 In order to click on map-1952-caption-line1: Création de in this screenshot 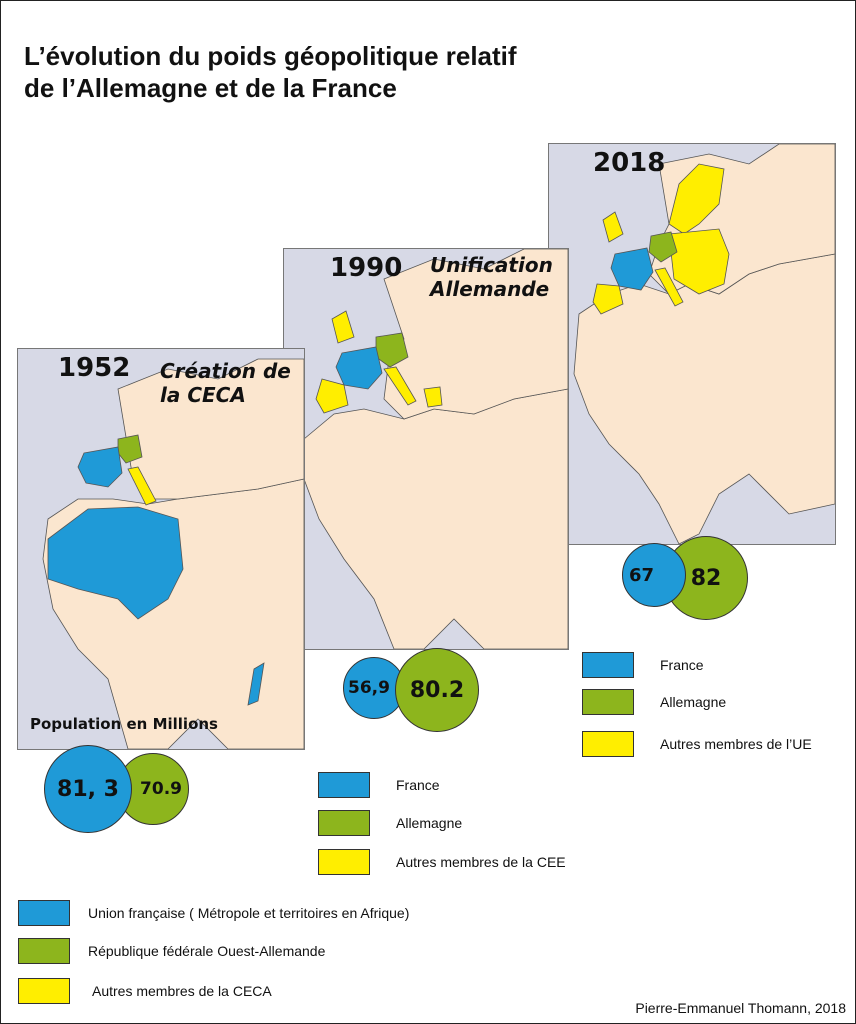, I will do `click(225, 371)`.